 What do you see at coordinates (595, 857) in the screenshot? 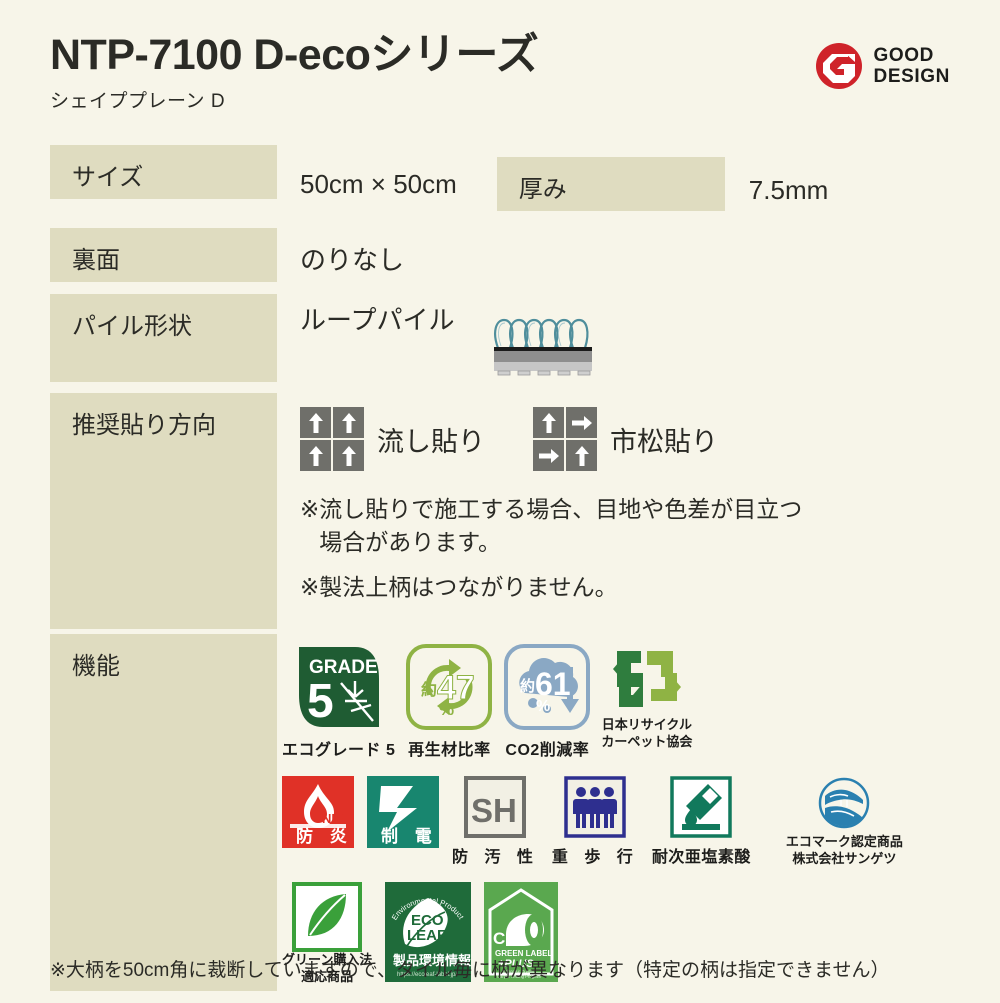
I see `function-caption-heavy-traffic: 重 歩 行` at bounding box center [595, 857].